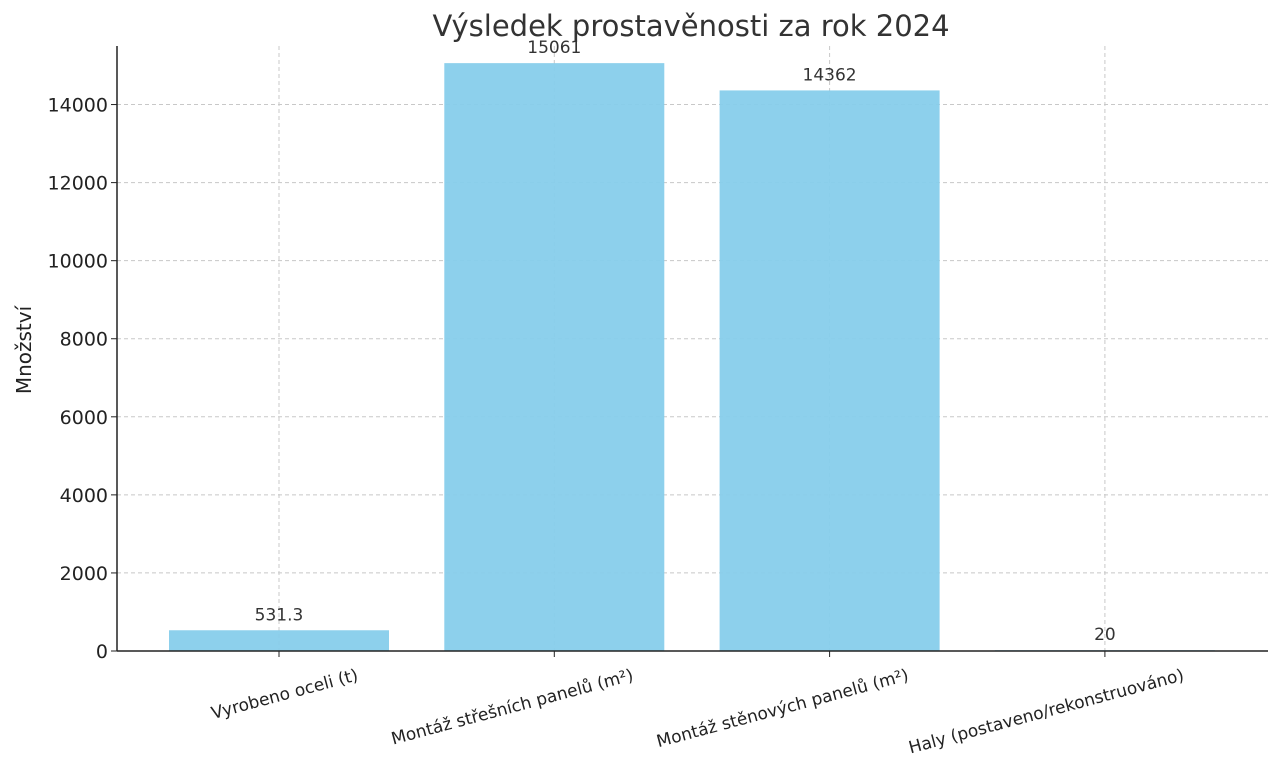 The height and width of the screenshot is (766, 1280). Describe the element at coordinates (830, 75) in the screenshot. I see `data-label: 14362` at that location.